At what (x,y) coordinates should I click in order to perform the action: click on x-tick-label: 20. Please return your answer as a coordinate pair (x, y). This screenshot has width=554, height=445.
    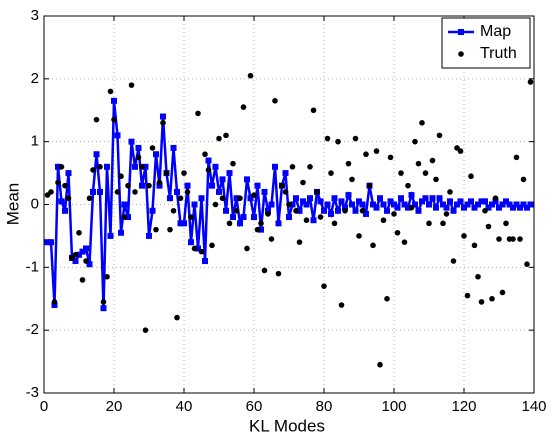
    Looking at the image, I should click on (114, 406).